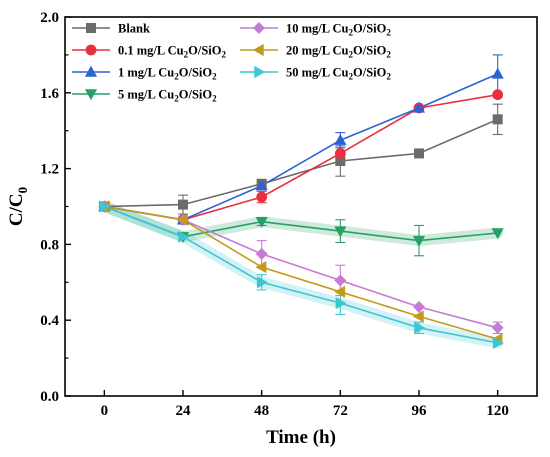  I want to click on x-tick-label: 120, so click(497, 411).